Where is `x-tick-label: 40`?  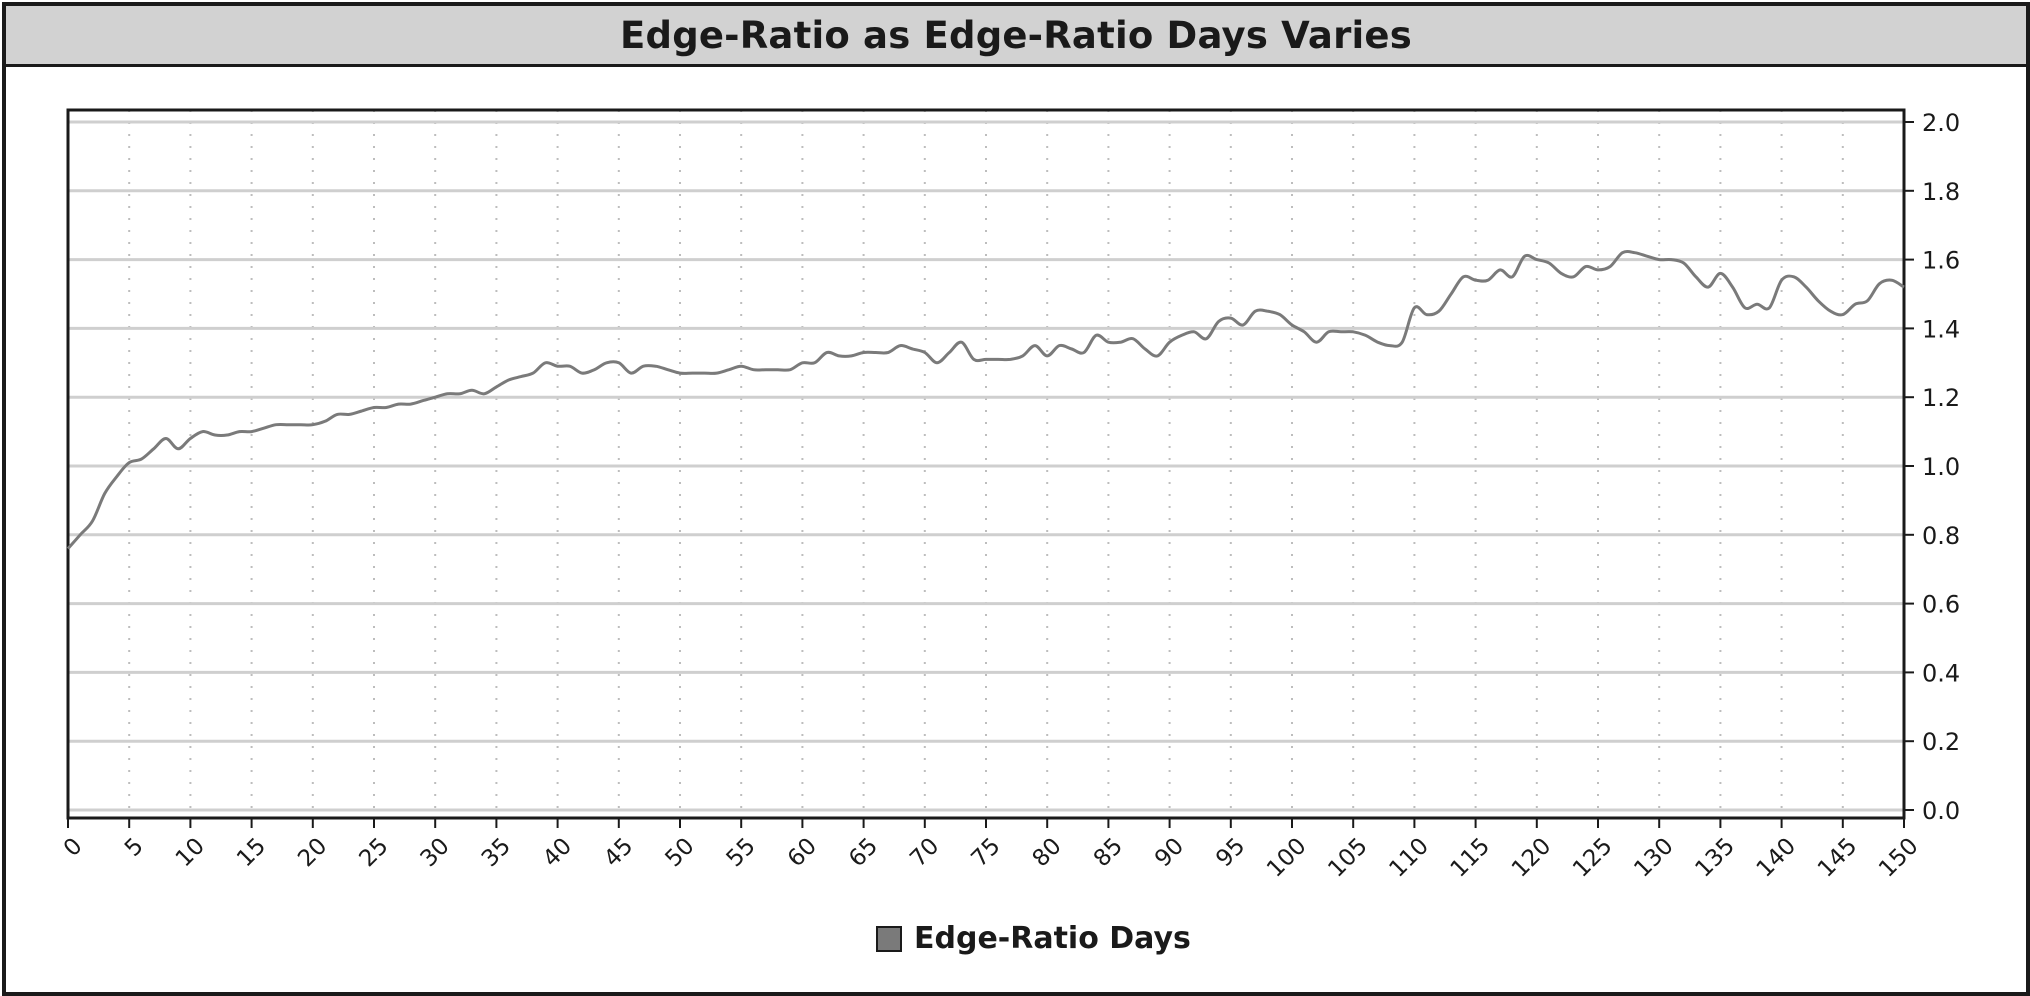 x-tick-label: 40 is located at coordinates (557, 852).